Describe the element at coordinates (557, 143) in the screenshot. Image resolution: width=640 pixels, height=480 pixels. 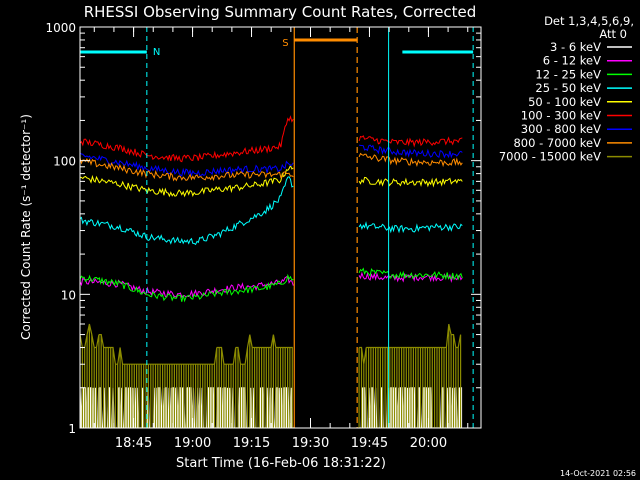
I see `legend-label: 800 - 7000 keV` at that location.